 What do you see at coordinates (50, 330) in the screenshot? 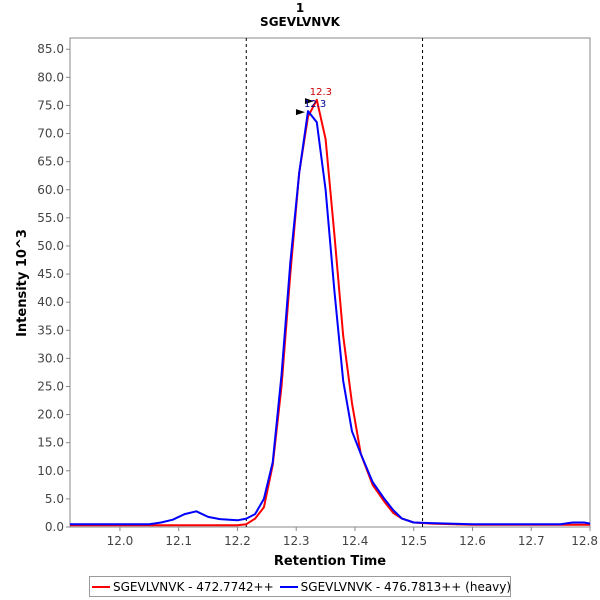
I see `y-tick-label: 35.0` at bounding box center [50, 330].